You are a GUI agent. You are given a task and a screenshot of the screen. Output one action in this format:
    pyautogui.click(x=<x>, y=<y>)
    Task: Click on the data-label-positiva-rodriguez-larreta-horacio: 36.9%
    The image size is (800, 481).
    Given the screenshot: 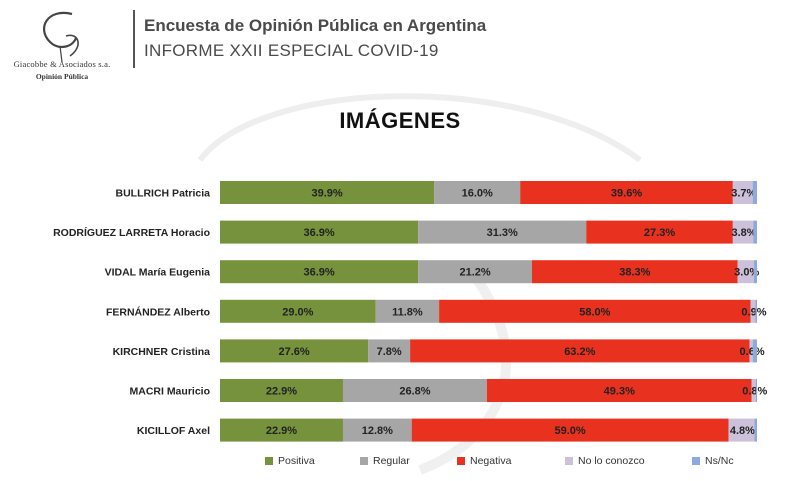 What is the action you would take?
    pyautogui.click(x=318, y=233)
    